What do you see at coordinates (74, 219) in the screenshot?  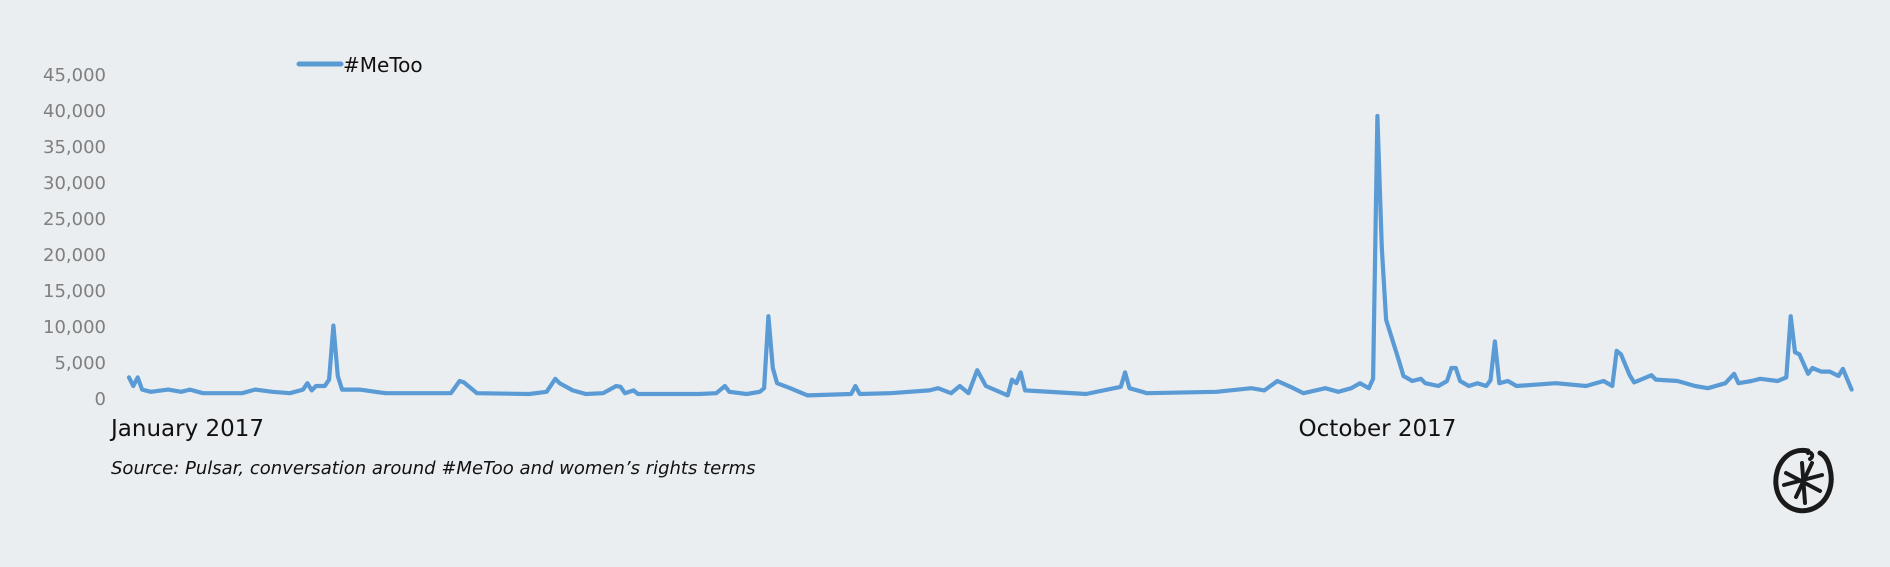 I see `y-tick-label: 25,000` at bounding box center [74, 219].